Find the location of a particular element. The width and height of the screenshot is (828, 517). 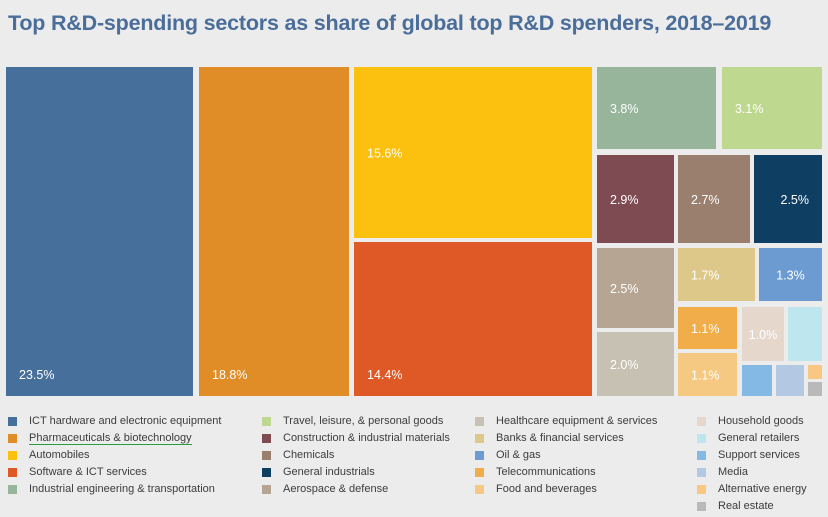

treemap-tile-industrial-engineering-and-transportation is located at coordinates (656, 108).